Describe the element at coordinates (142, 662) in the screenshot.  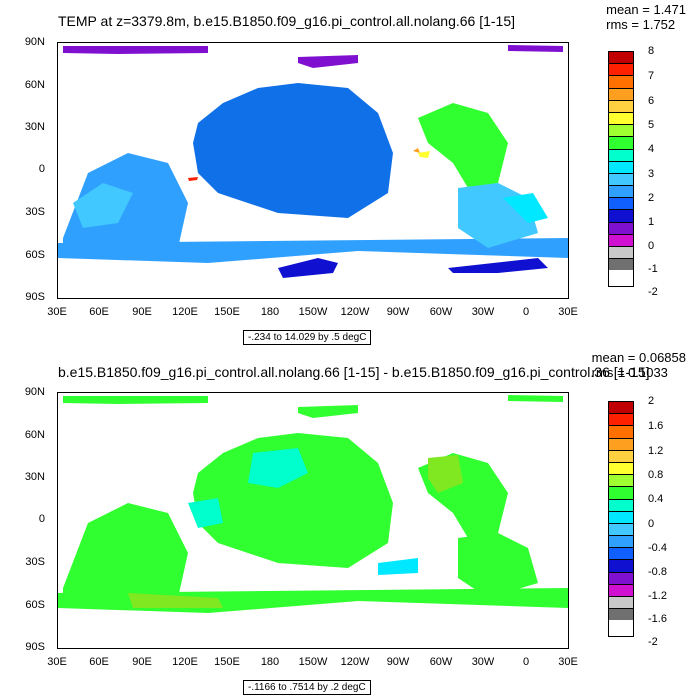
I see `lon-label: 90E` at that location.